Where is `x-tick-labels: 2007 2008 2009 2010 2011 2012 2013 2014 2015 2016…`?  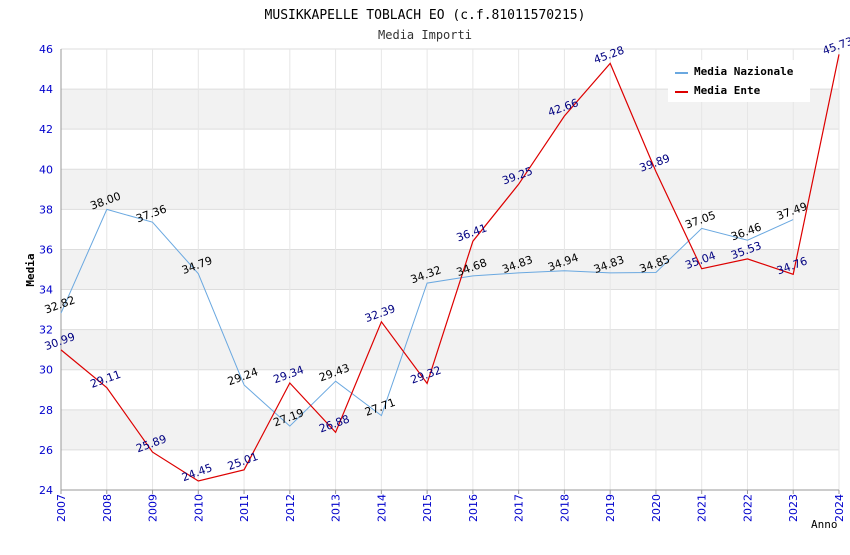 x-tick-labels: 2007 2008 2009 2010 2011 2012 2013 2014 2015 2016… is located at coordinates (450, 508).